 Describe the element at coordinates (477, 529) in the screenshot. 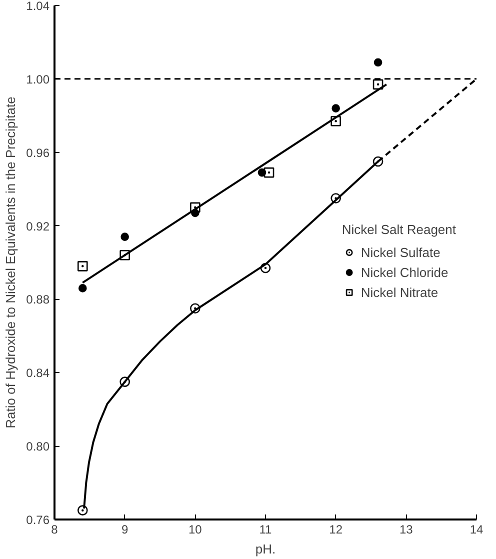

I see `x-tick-label: 14` at that location.